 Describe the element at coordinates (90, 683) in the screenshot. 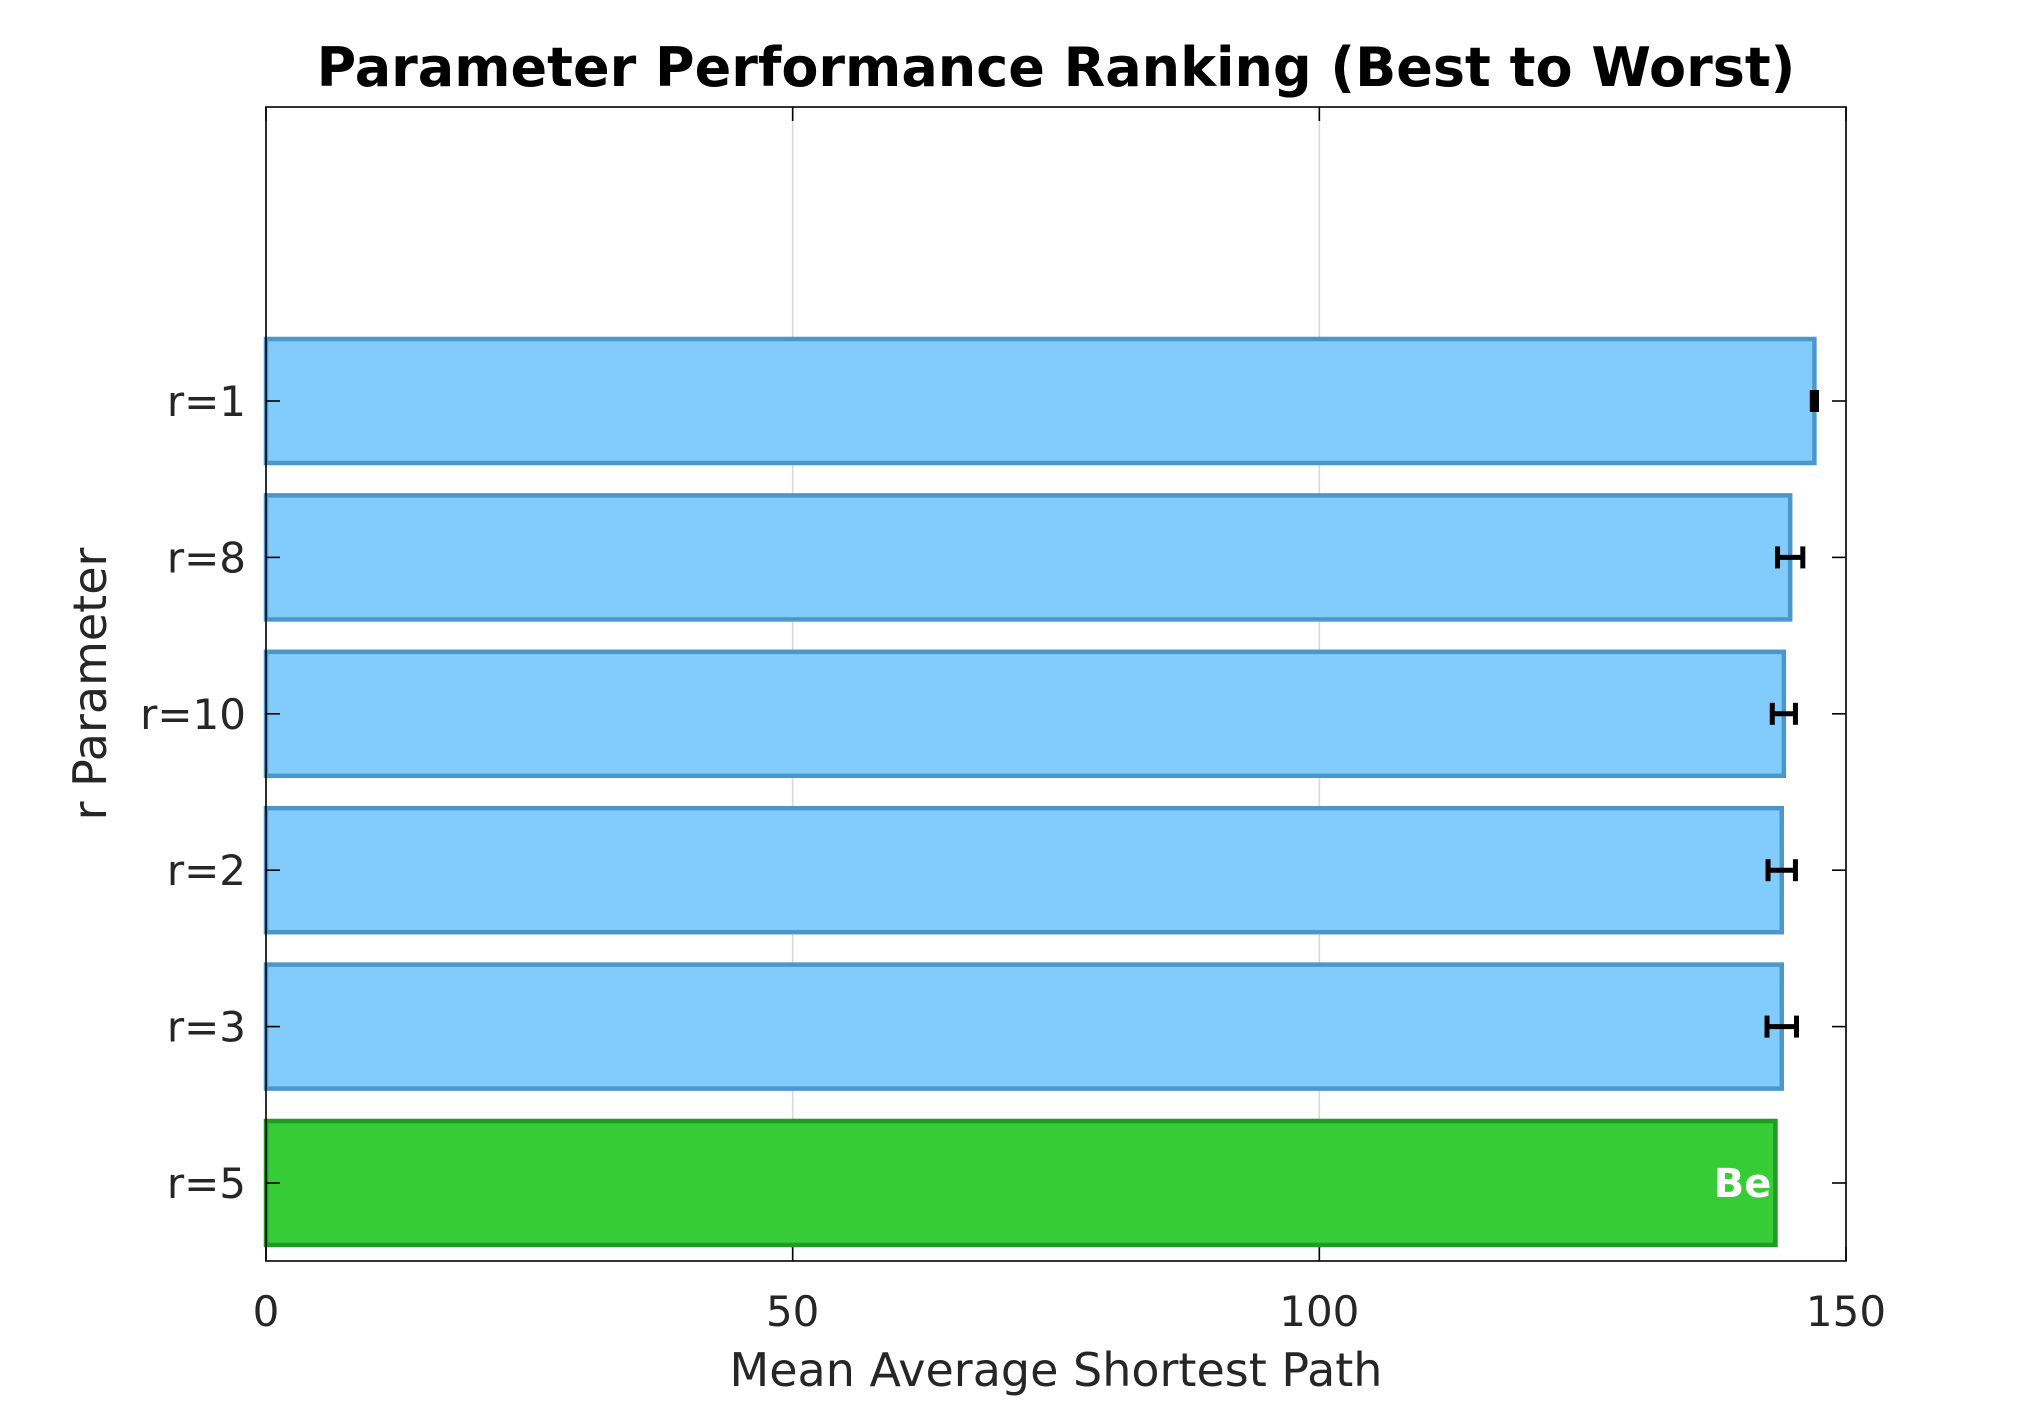

I see `y-axis-label: r Parameter` at that location.